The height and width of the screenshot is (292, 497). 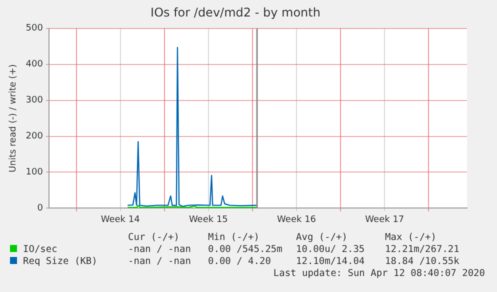 I want to click on y-tick-label: 300, so click(x=35, y=101).